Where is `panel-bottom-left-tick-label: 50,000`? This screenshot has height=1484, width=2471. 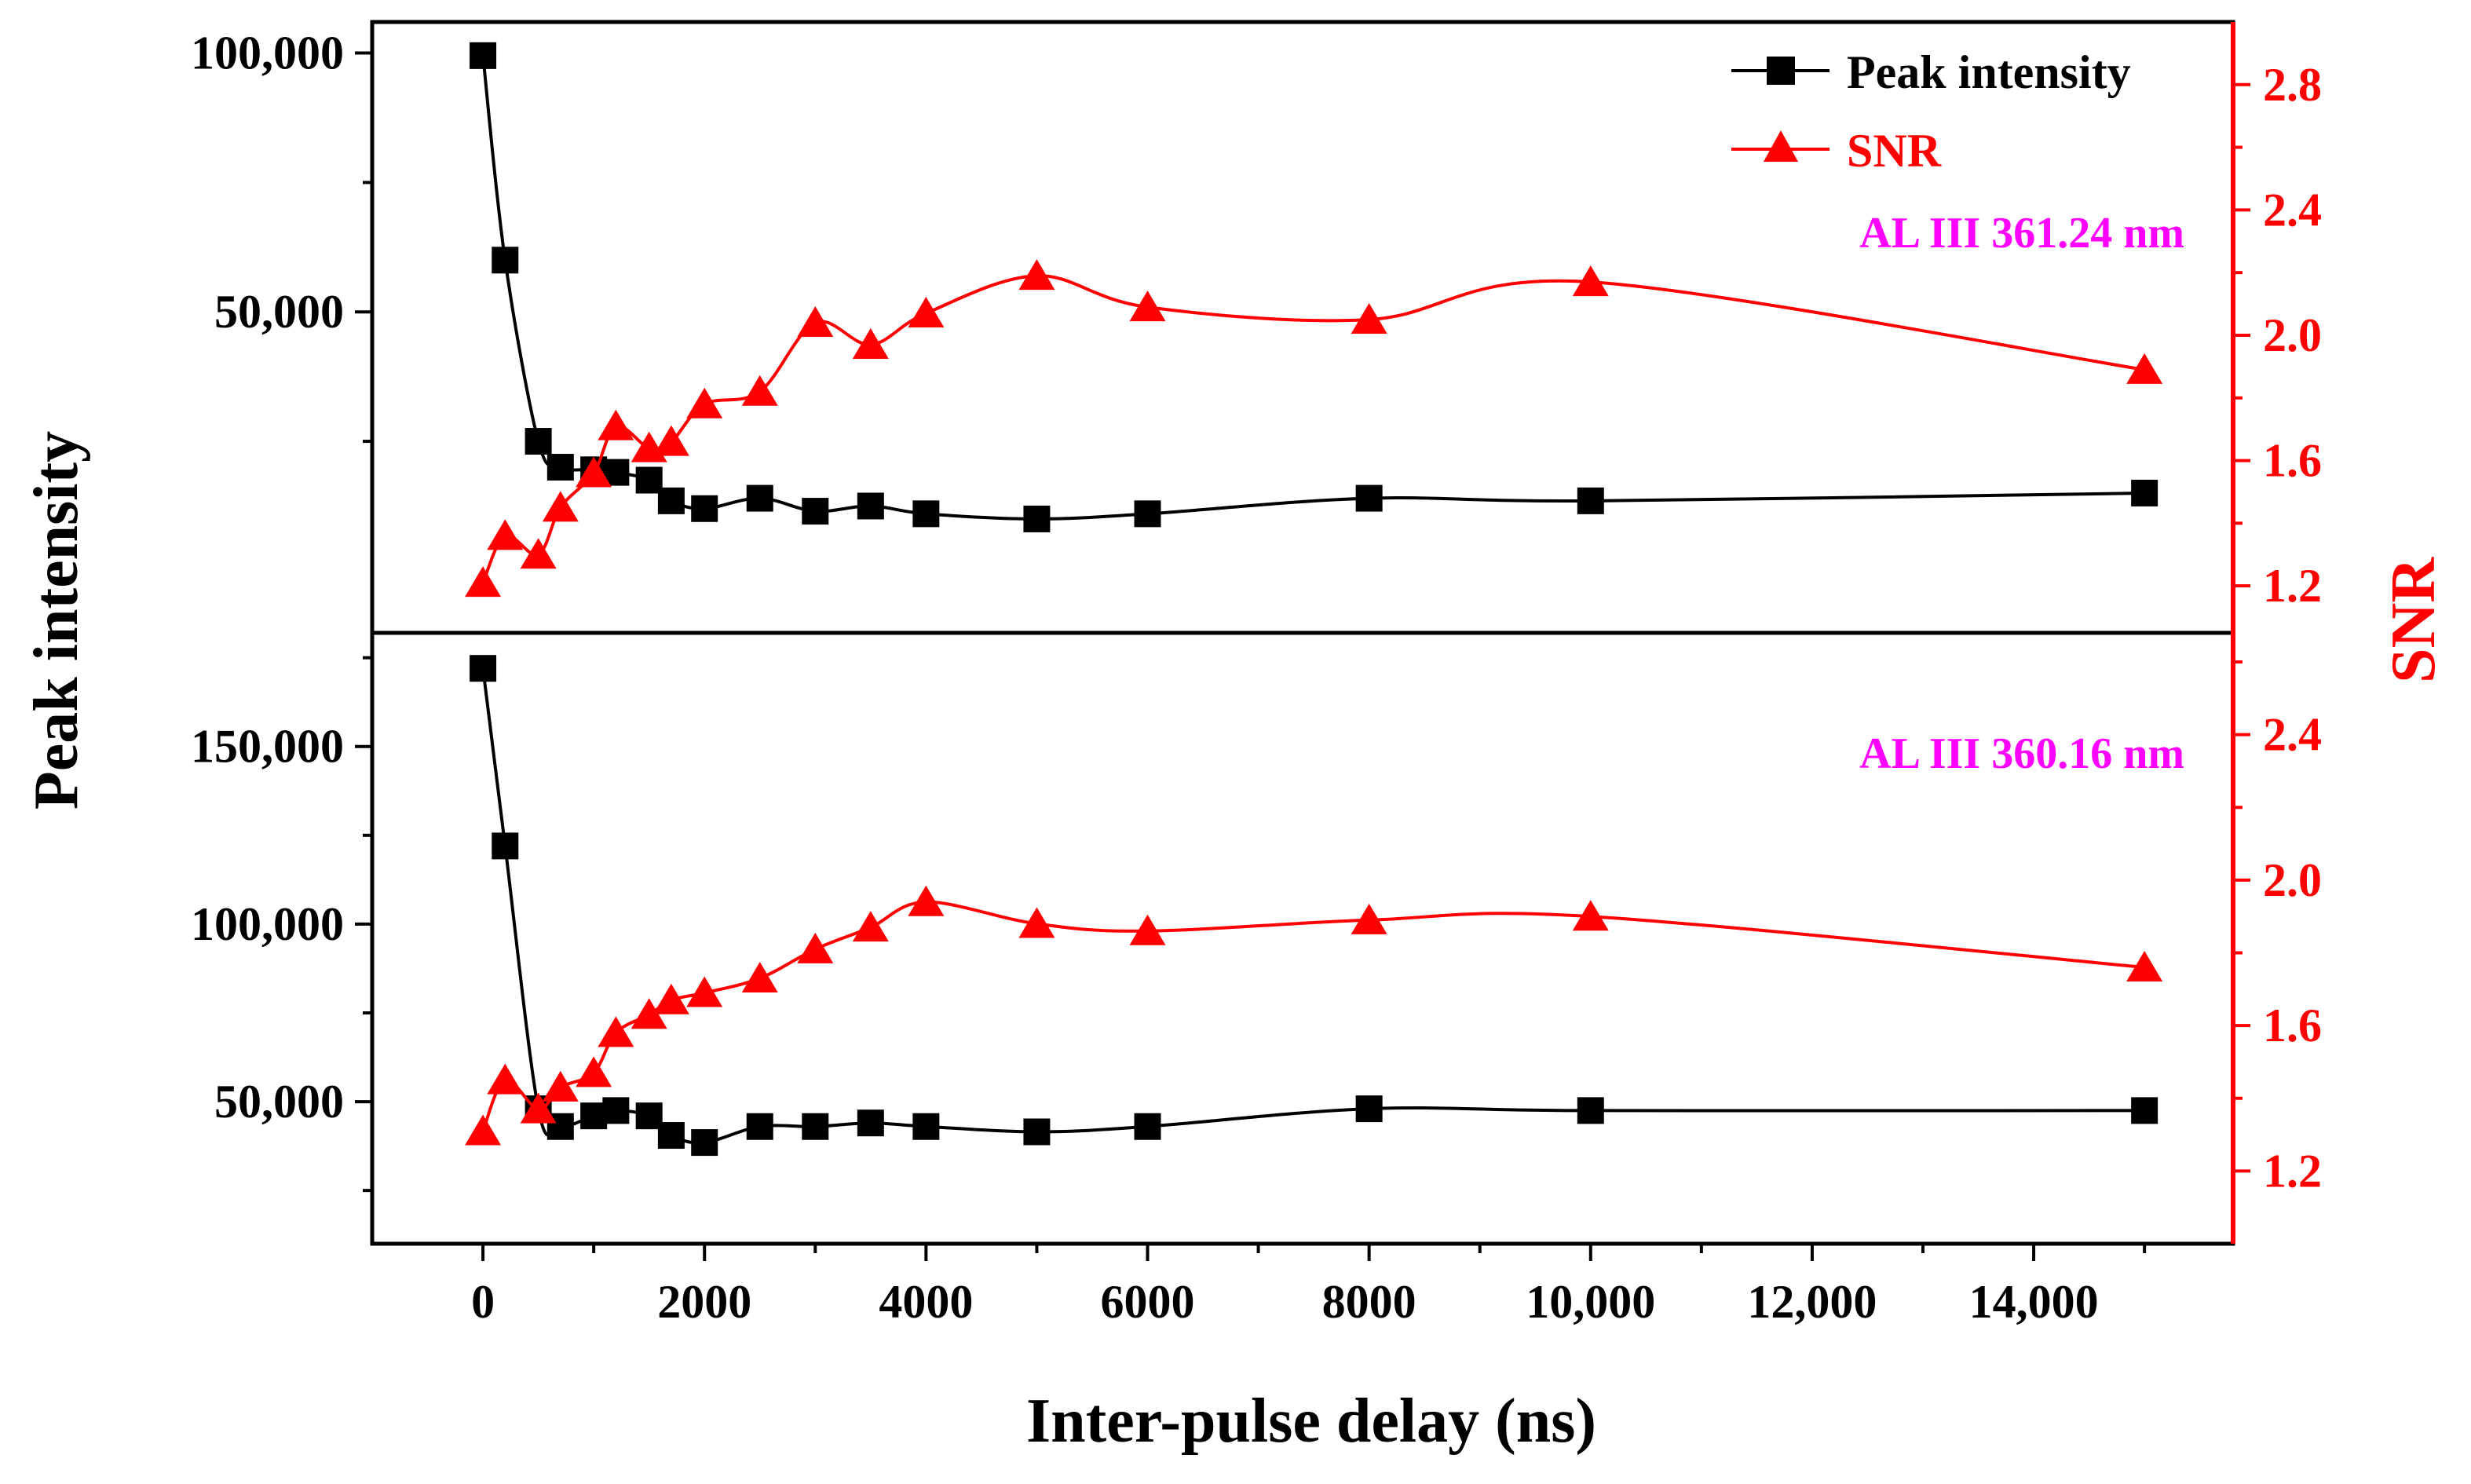
panel-bottom-left-tick-label: 50,000 is located at coordinates (279, 1102).